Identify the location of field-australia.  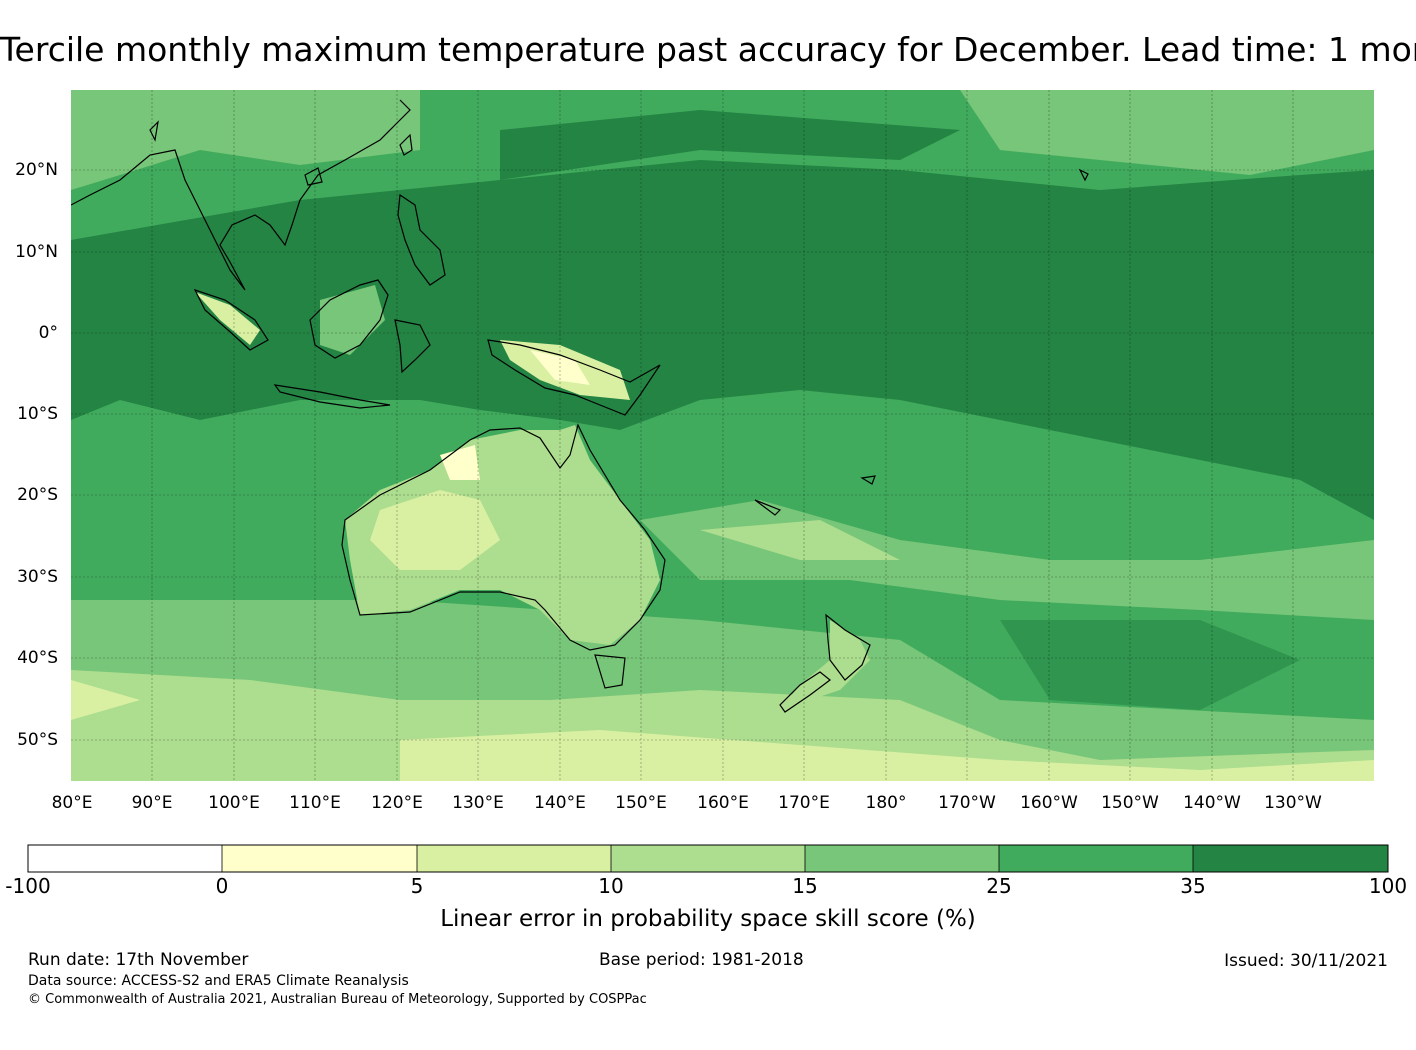
(502, 535).